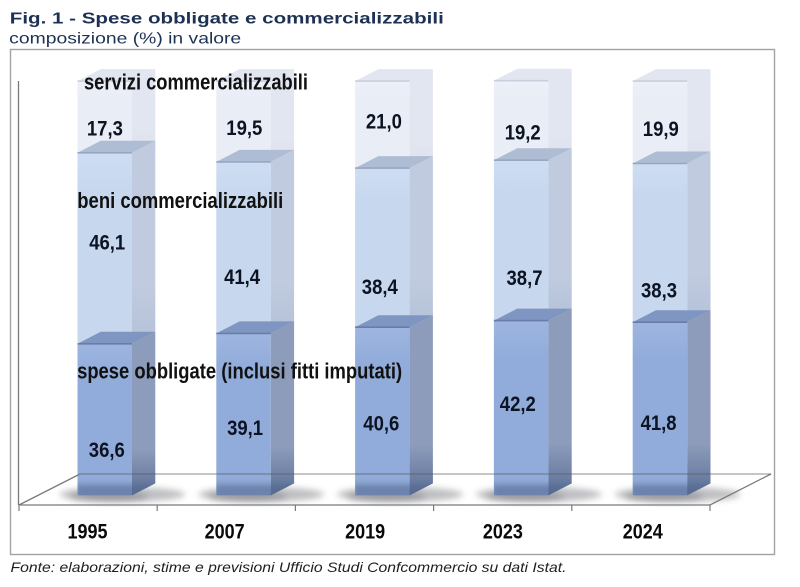 Image resolution: width=800 pixels, height=587 pixels. I want to click on svg-text: 39,1, so click(245, 428).